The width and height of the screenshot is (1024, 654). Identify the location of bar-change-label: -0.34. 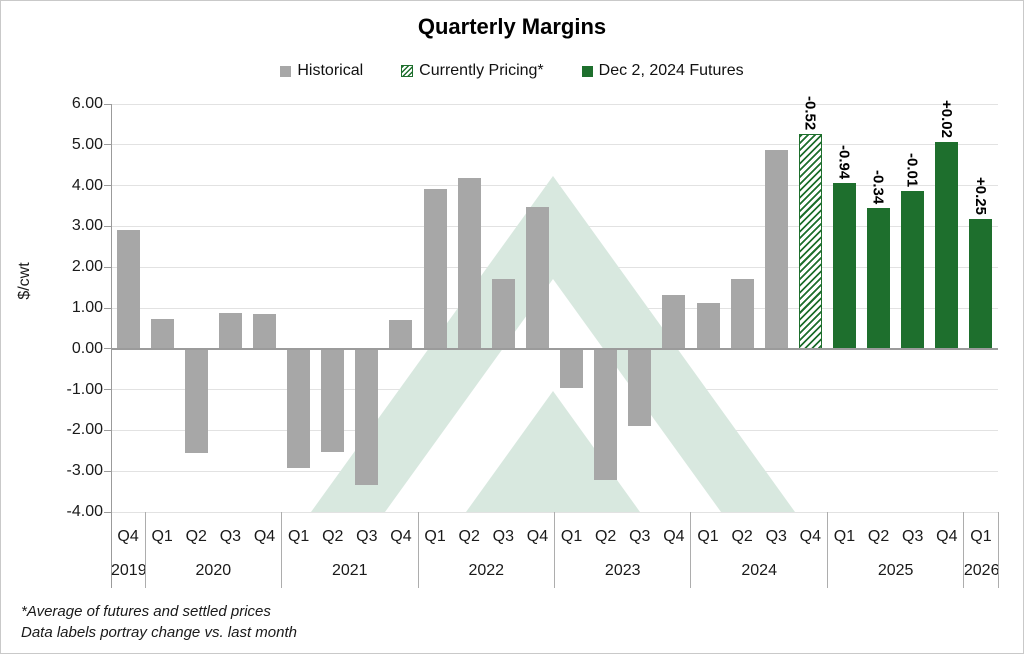
(878, 187).